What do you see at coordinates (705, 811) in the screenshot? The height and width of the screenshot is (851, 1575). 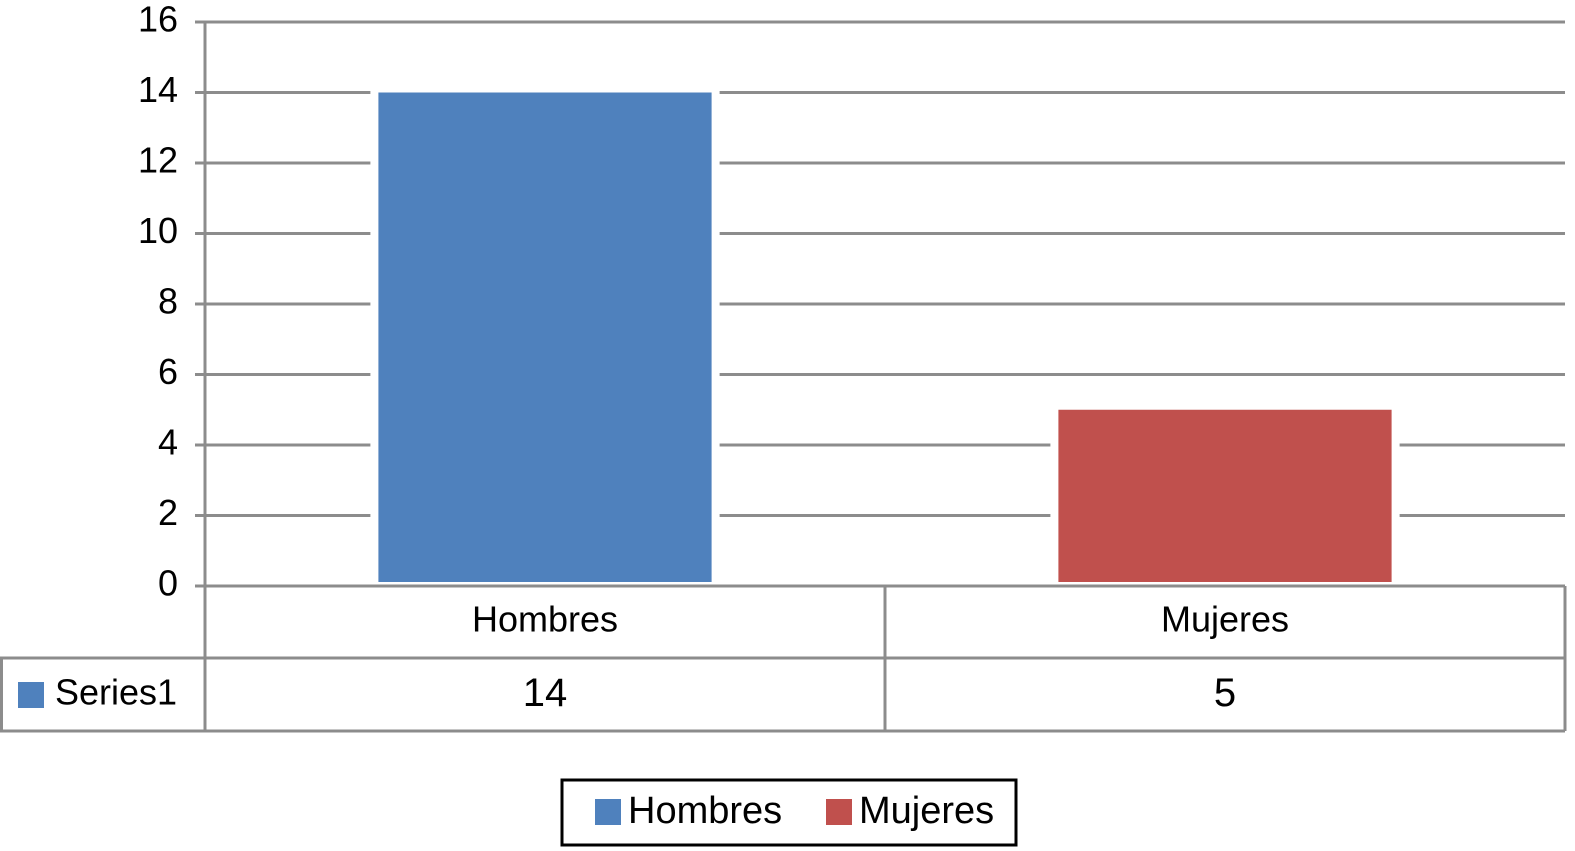 I see `legend-label: Hombres` at bounding box center [705, 811].